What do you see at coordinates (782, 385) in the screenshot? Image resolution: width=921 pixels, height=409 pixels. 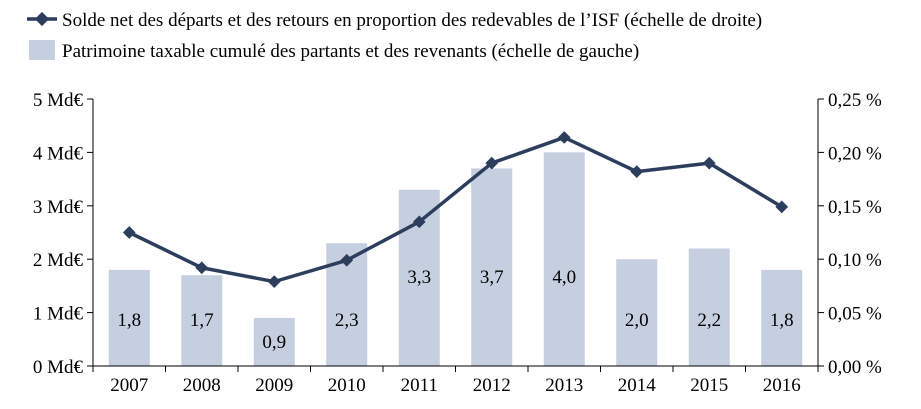 I see `x-tick-label: 2016` at bounding box center [782, 385].